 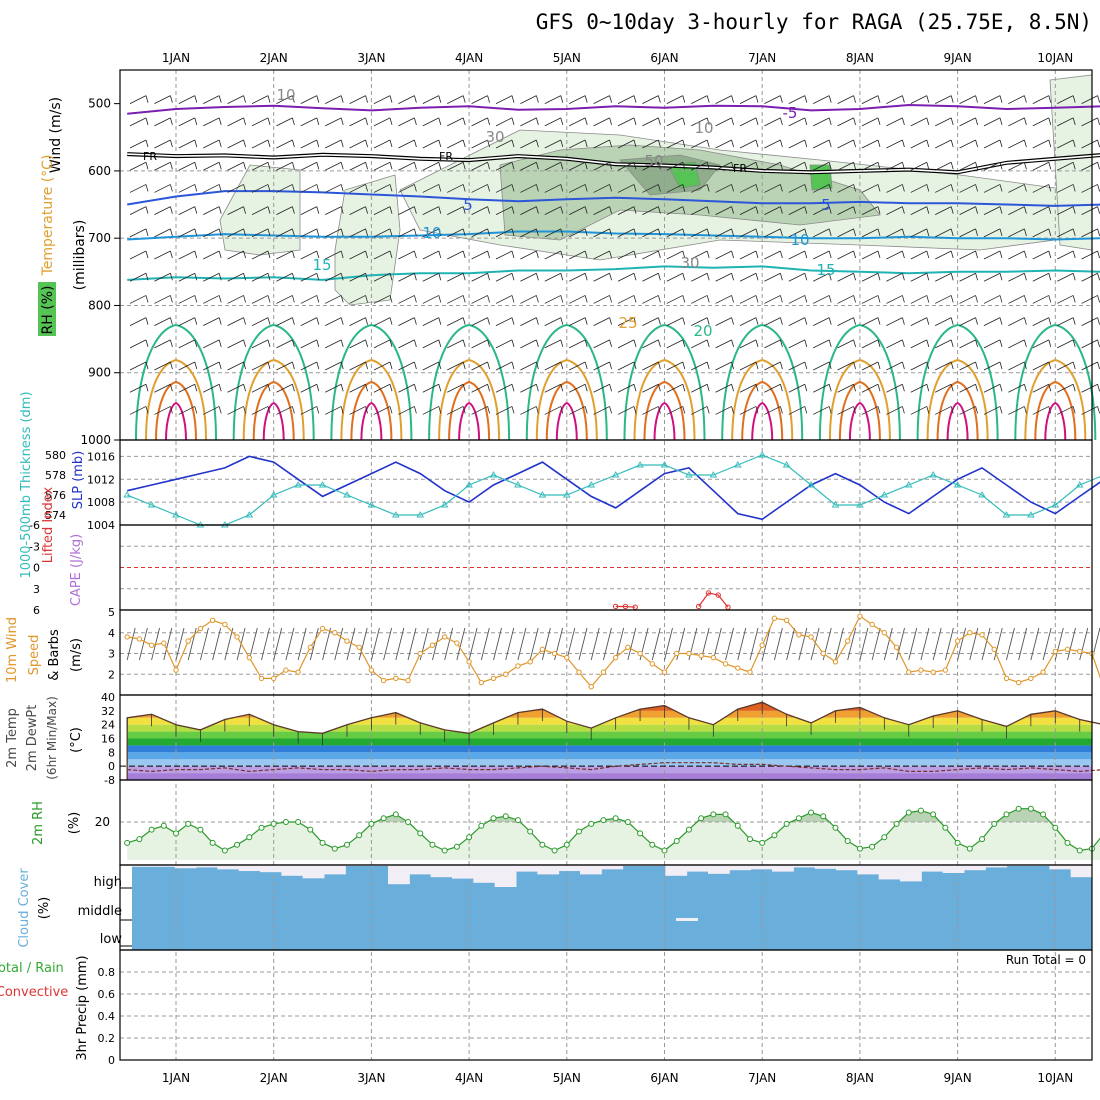 What do you see at coordinates (102, 822) in the screenshot?
I see `rh-tick-label: 20` at bounding box center [102, 822].